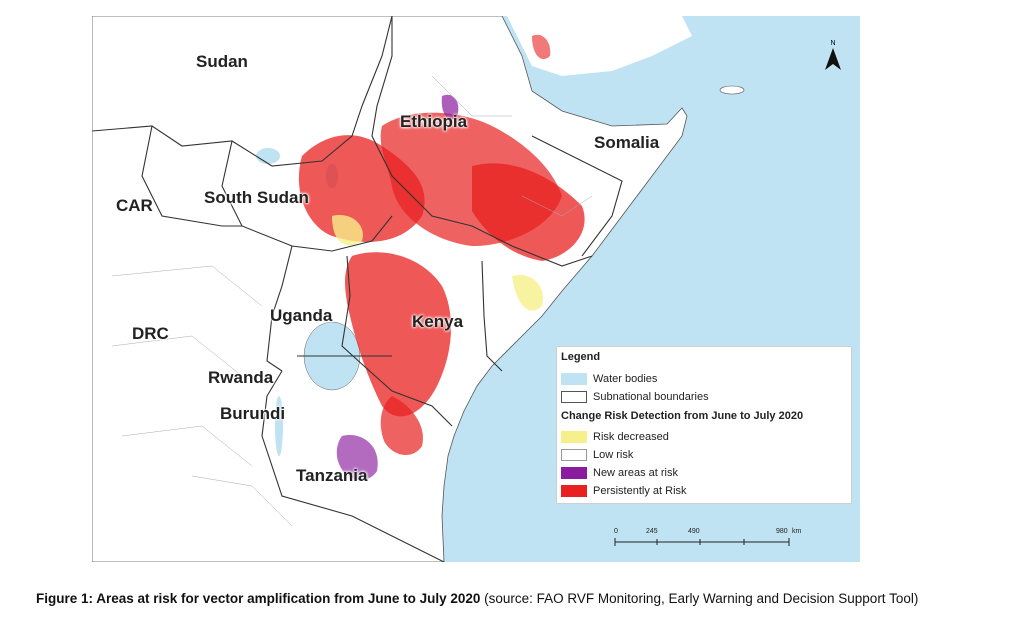 This screenshot has height=630, width=1024. What do you see at coordinates (635, 472) in the screenshot?
I see `legend-label-new: New areas at risk` at bounding box center [635, 472].